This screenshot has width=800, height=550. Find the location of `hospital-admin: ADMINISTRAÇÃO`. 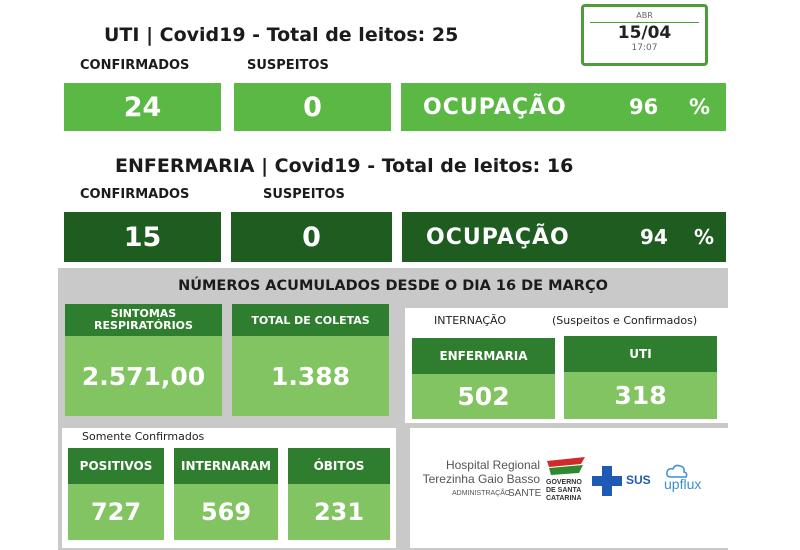

hospital-admin: ADMINISTRAÇÃO is located at coordinates (481, 493).